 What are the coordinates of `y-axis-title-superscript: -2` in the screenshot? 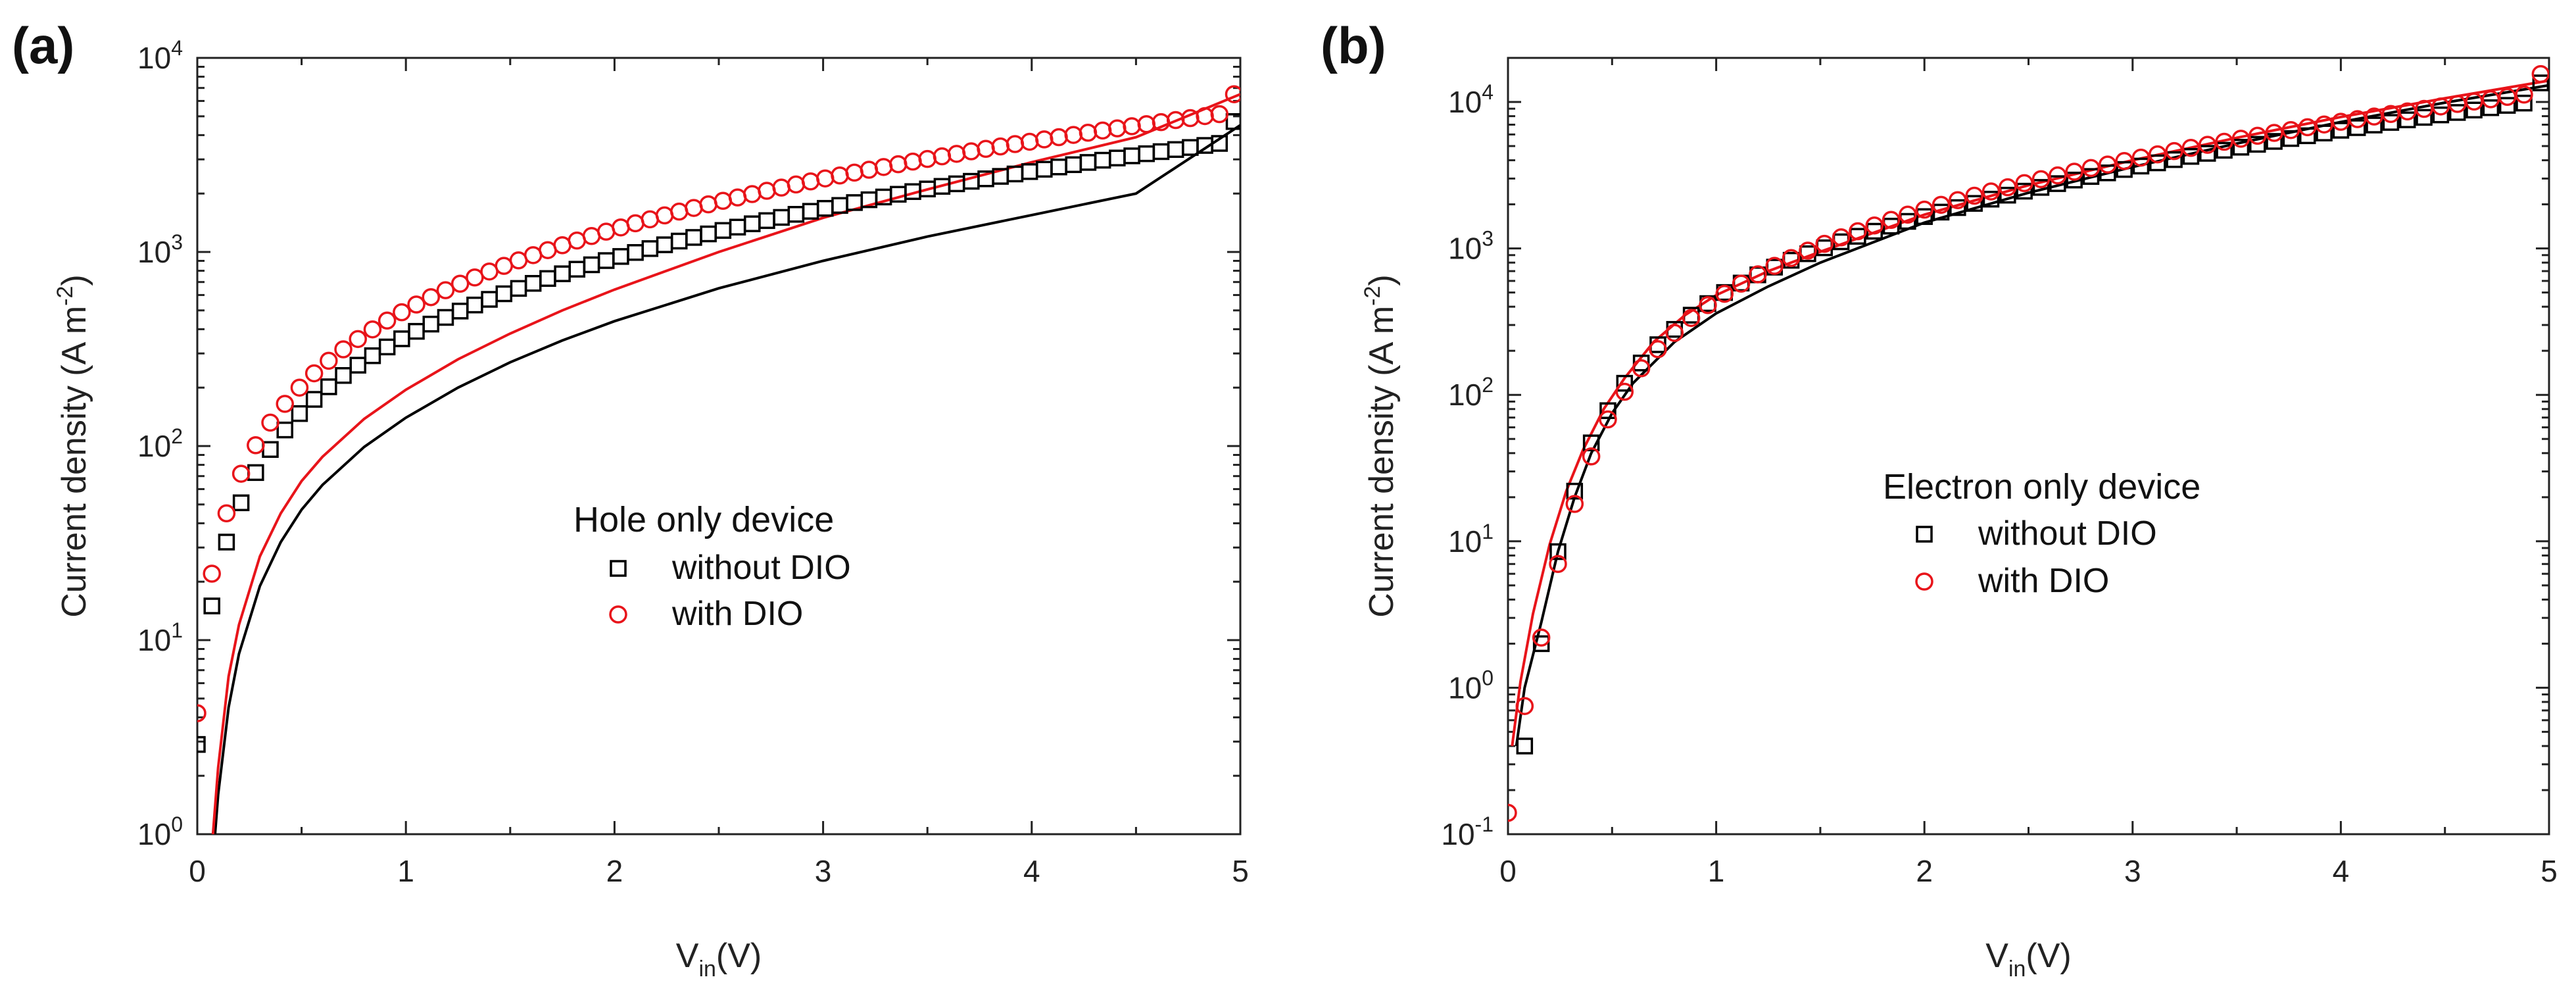 It's located at (65, 296).